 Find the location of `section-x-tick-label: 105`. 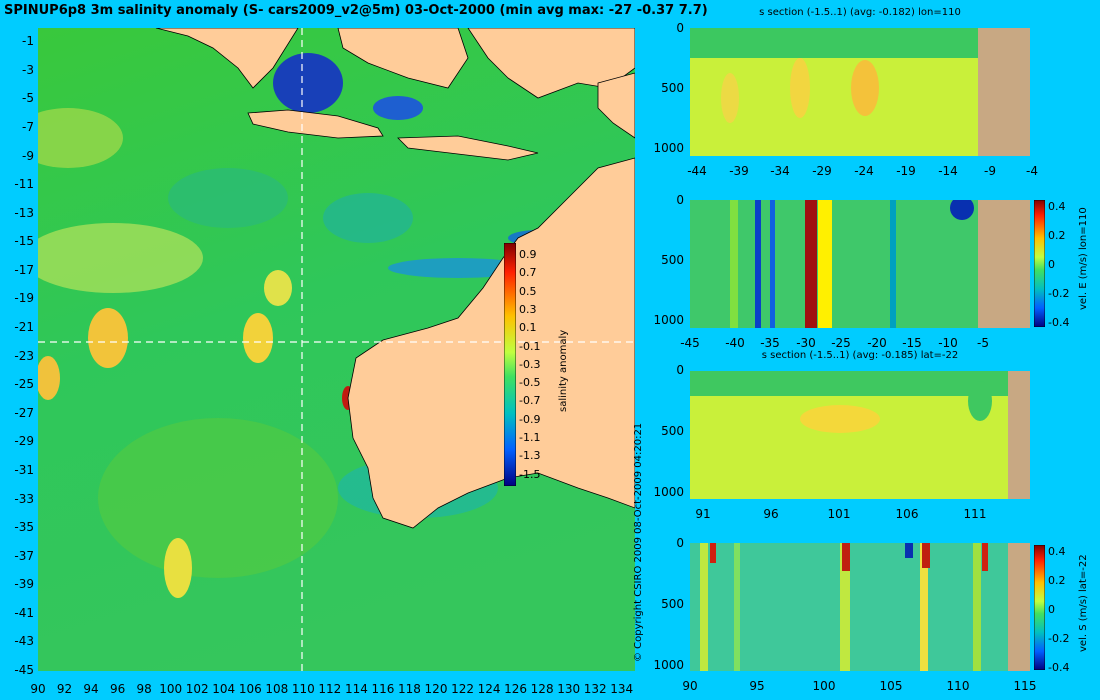

section-x-tick-label: 105 is located at coordinates (891, 686).